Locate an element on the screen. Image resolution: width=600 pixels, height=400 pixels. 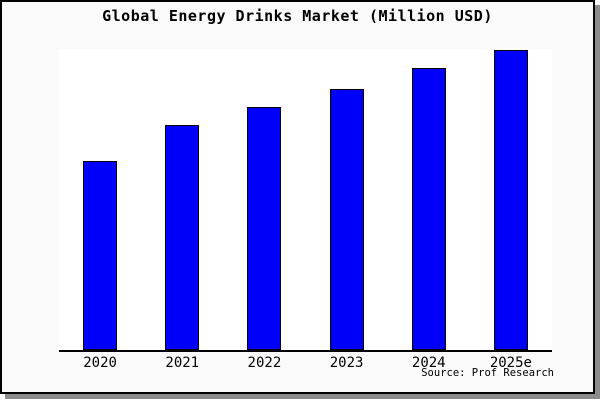
bar-2022 is located at coordinates (264, 228).